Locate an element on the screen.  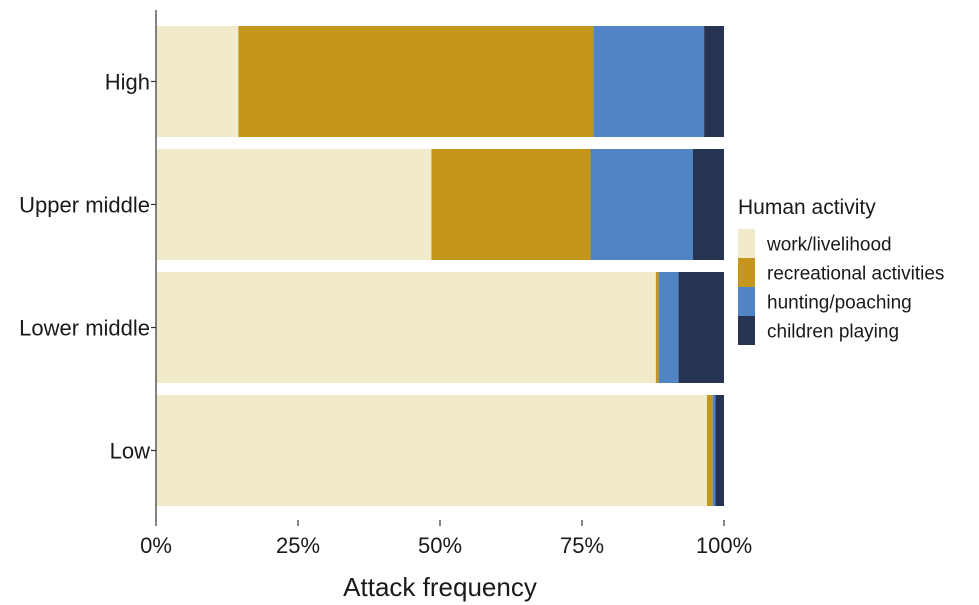
x-tick-labels: 0% 25% 50% 75% 100% is located at coordinates (446, 545).